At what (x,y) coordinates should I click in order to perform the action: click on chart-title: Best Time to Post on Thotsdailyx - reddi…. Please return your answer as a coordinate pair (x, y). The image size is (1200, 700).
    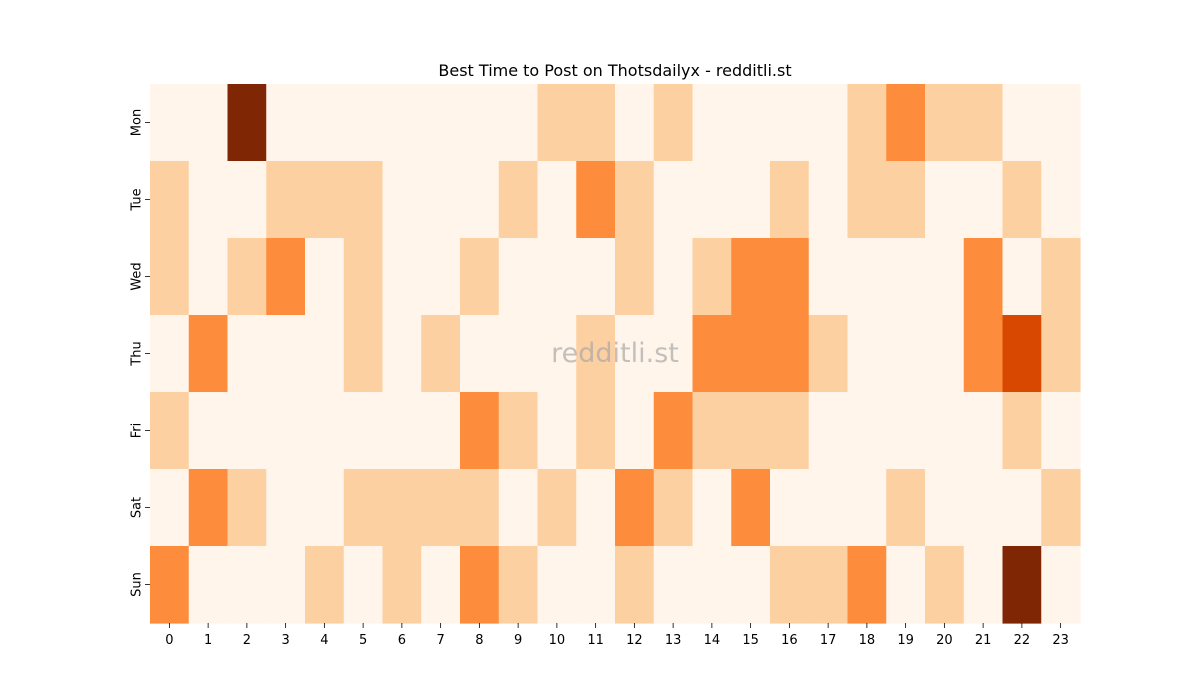
    Looking at the image, I should click on (614, 70).